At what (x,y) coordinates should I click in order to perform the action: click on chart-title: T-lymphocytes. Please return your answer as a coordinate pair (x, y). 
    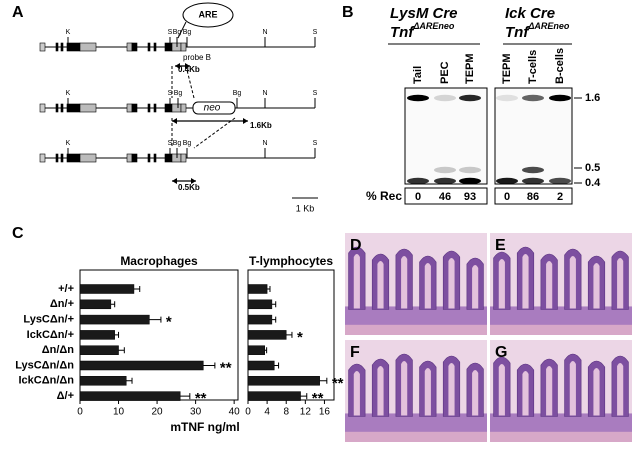
    Looking at the image, I should click on (291, 261).